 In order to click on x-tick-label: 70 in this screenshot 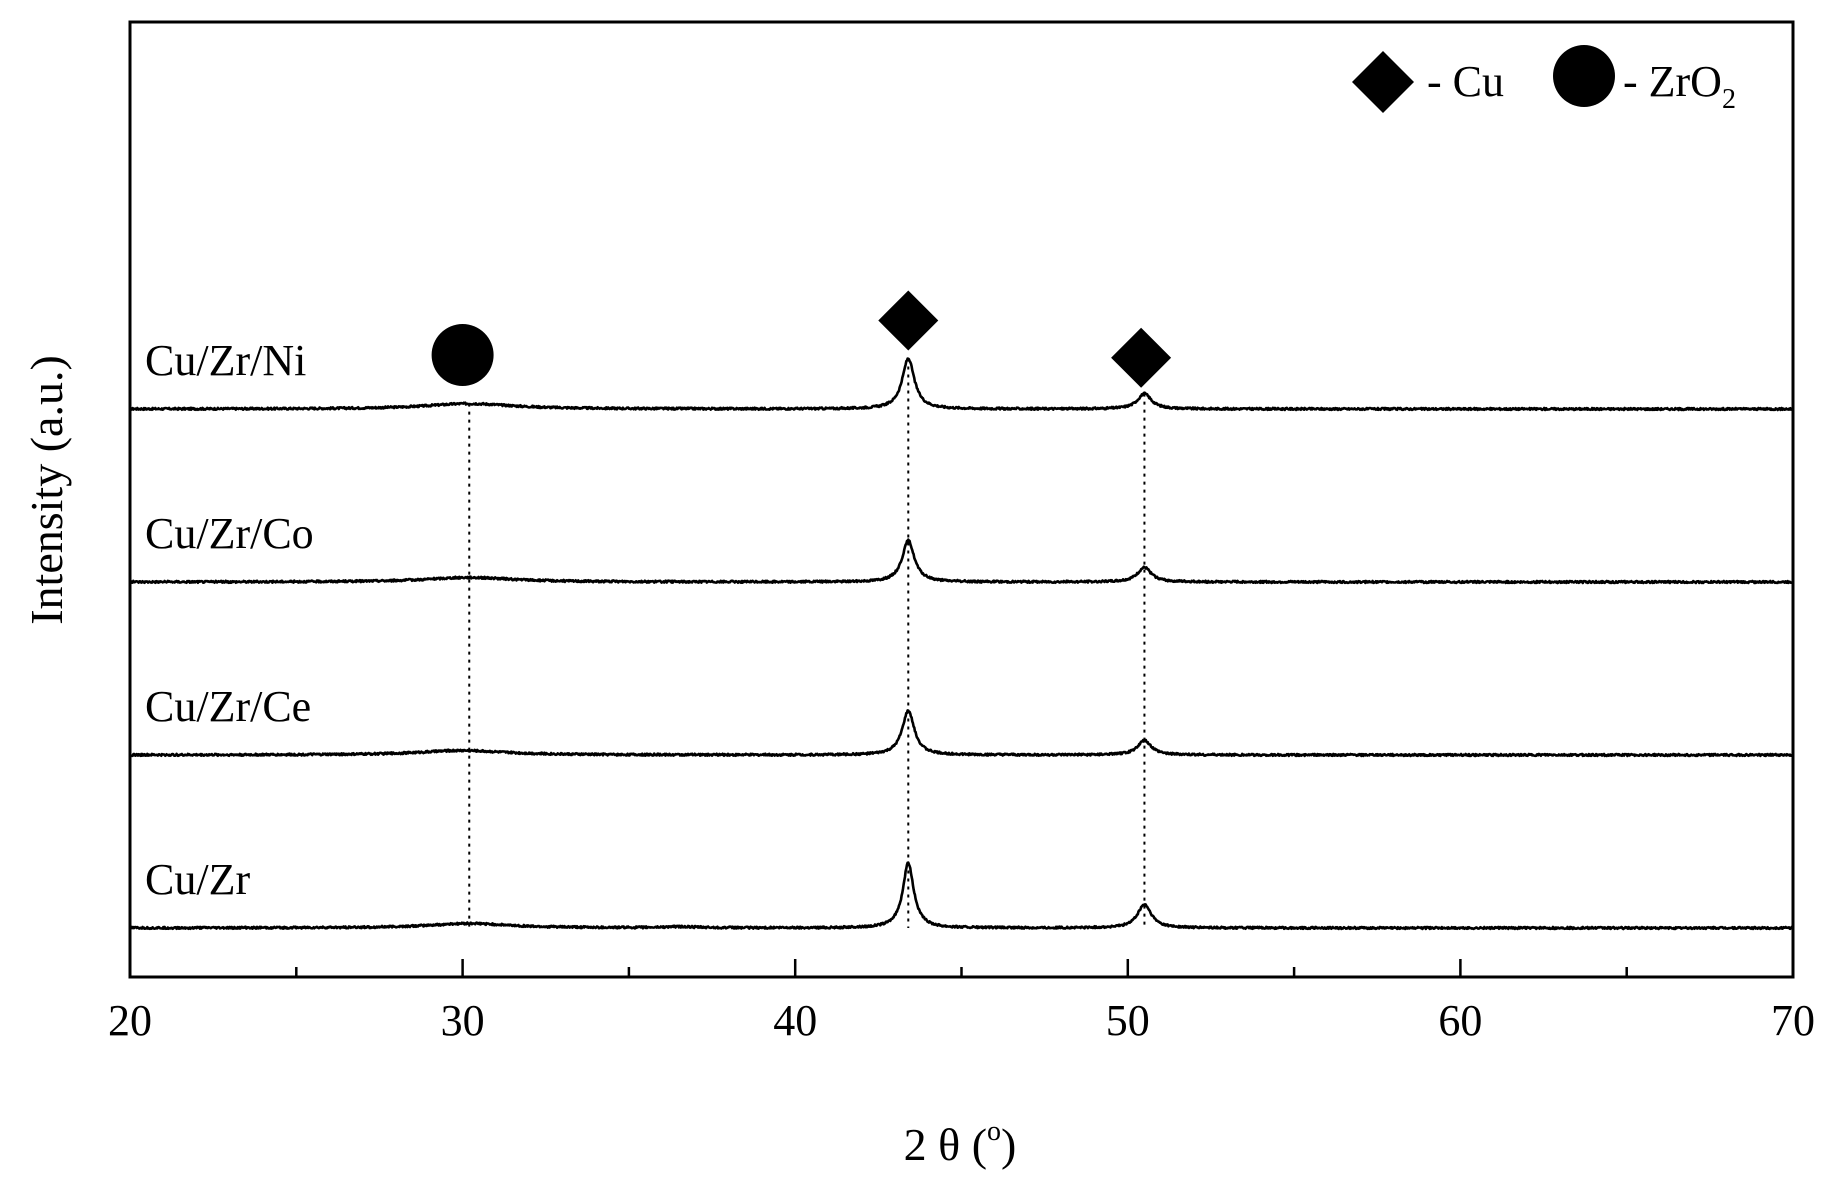, I will do `click(1793, 1020)`.